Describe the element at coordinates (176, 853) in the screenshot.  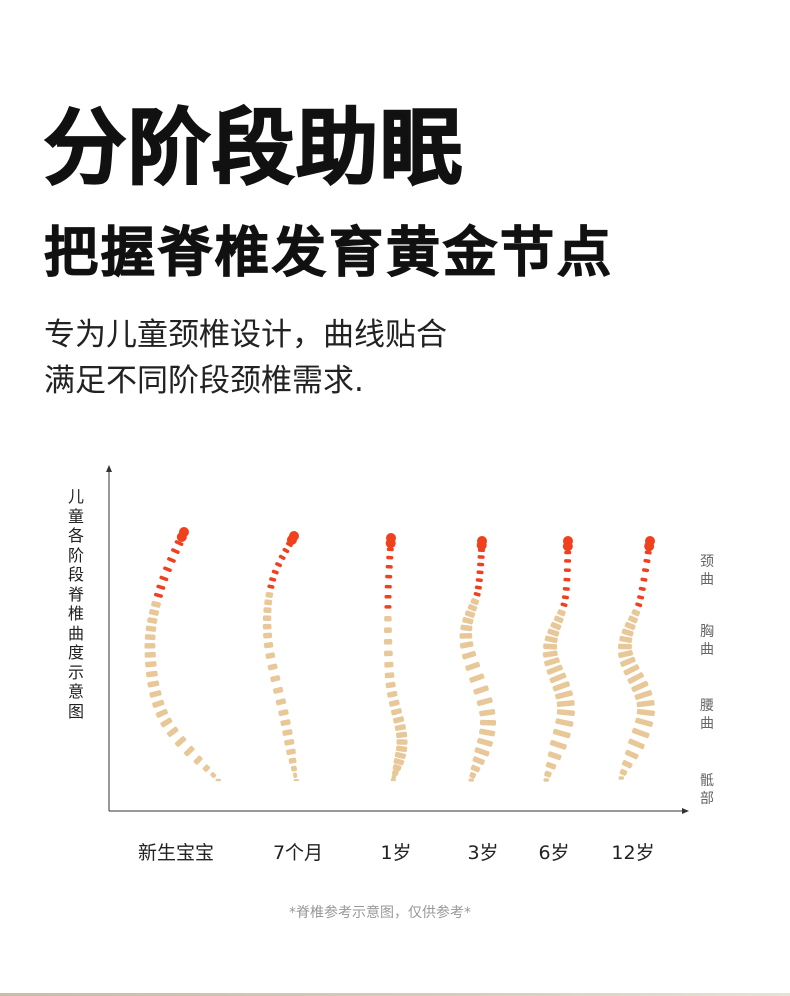
I see `stage-label: 新生宝宝` at that location.